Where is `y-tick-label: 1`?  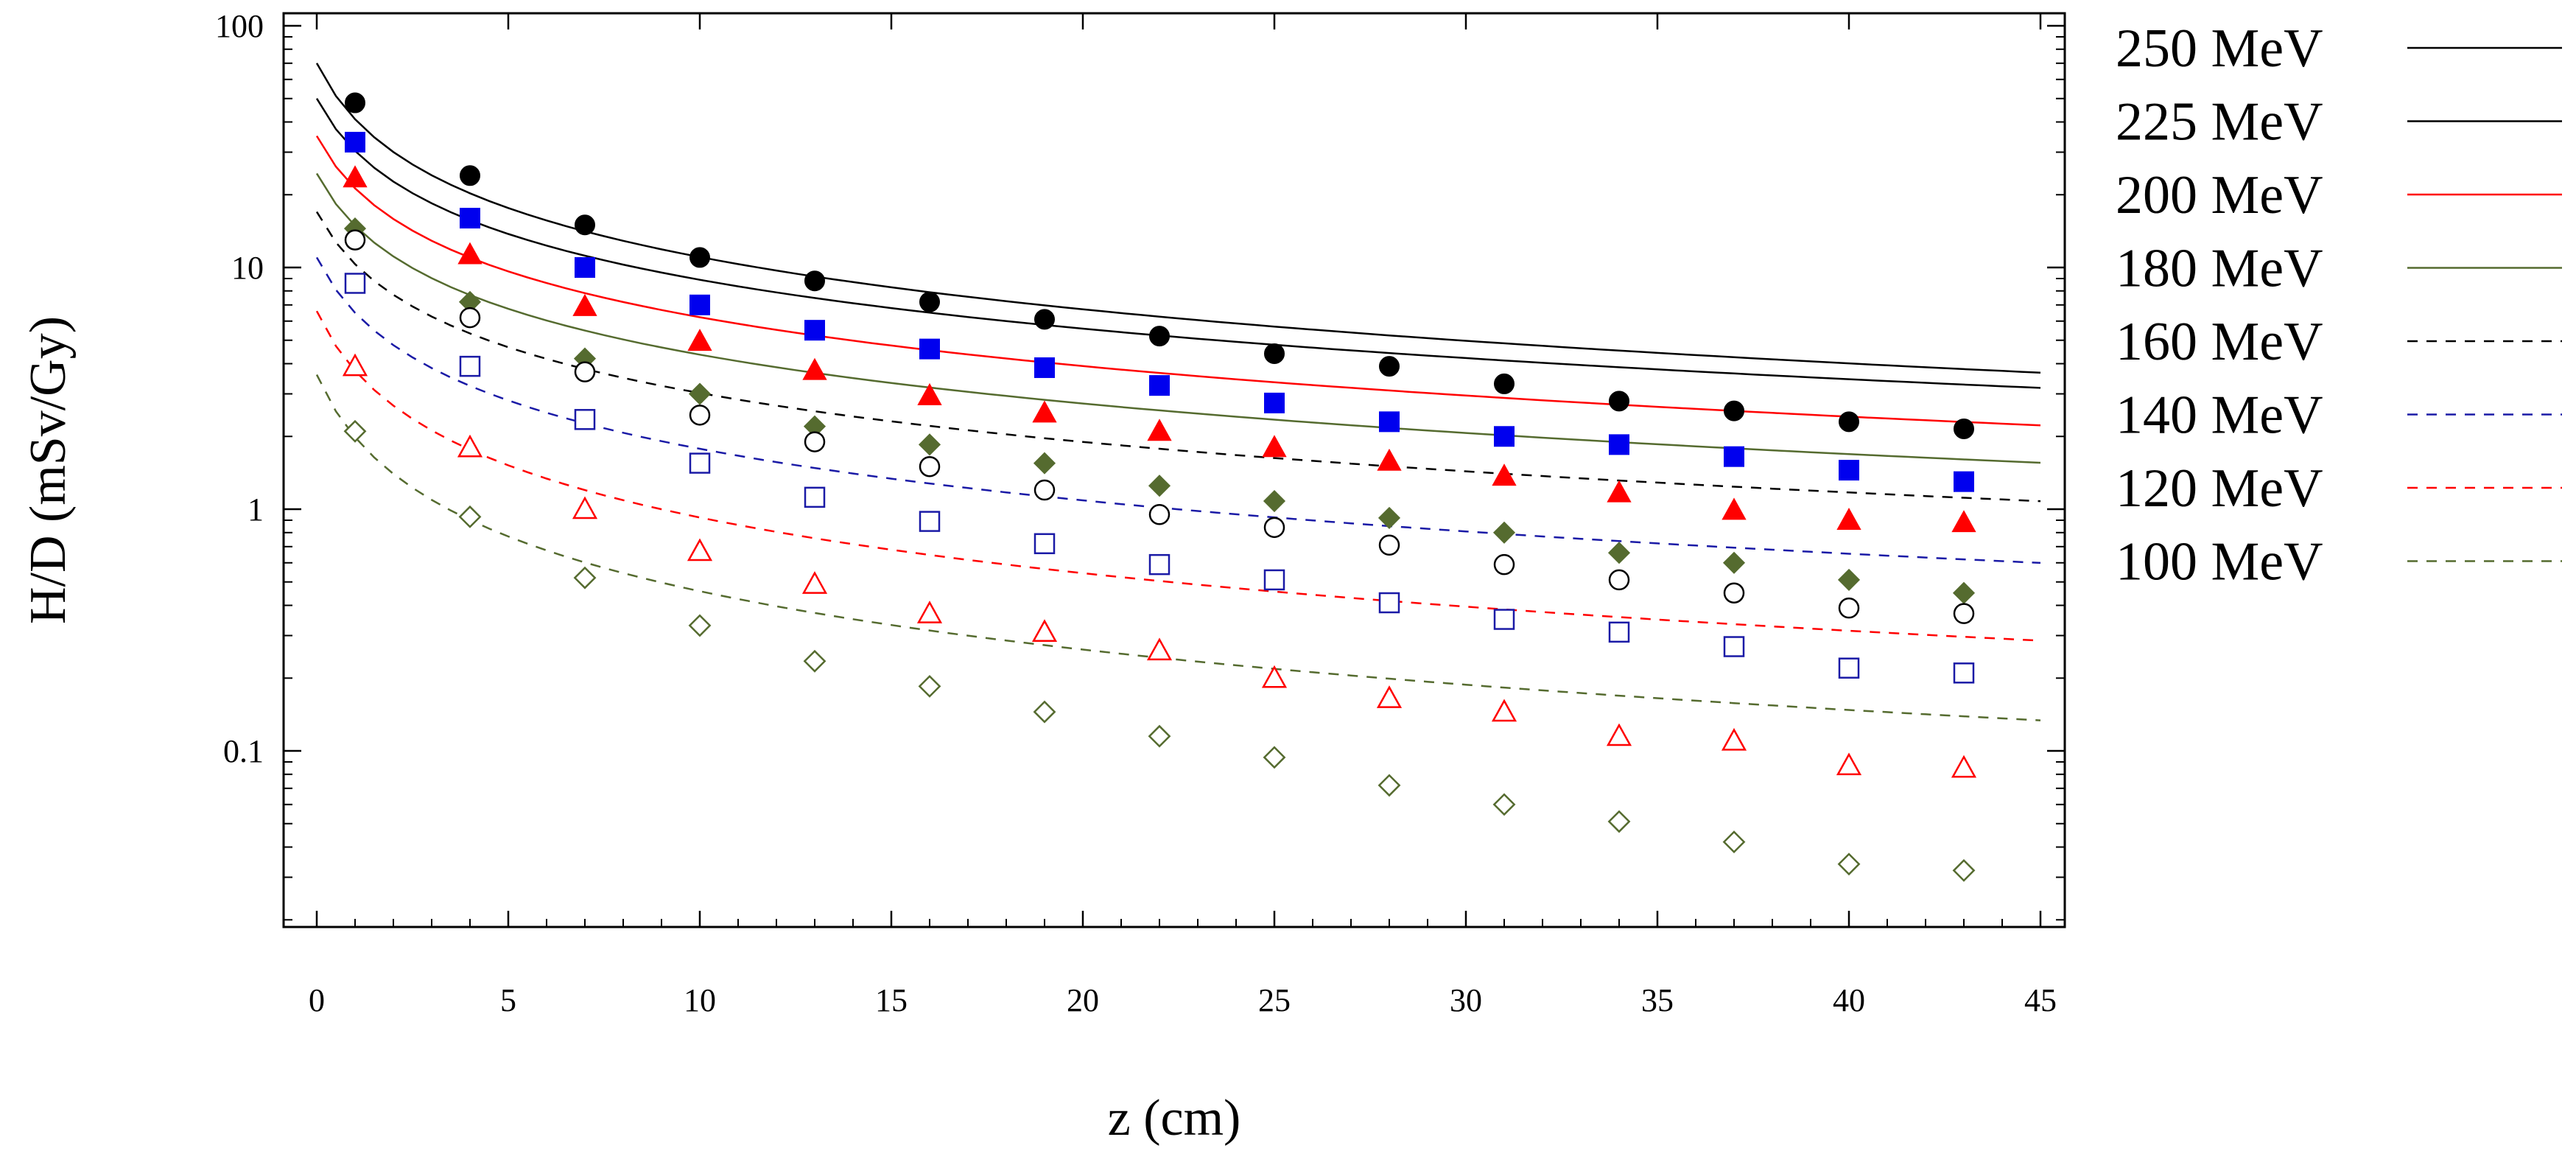
y-tick-label: 1 is located at coordinates (256, 509).